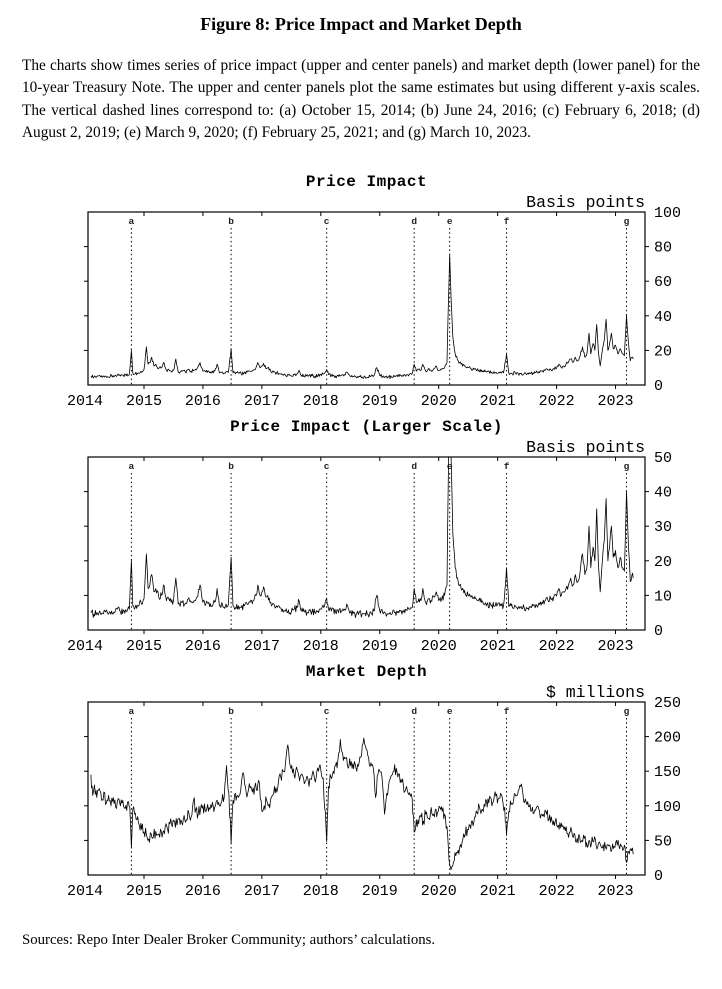 This screenshot has height=989, width=722. What do you see at coordinates (663, 596) in the screenshot?
I see `y-tick-label: 10` at bounding box center [663, 596].